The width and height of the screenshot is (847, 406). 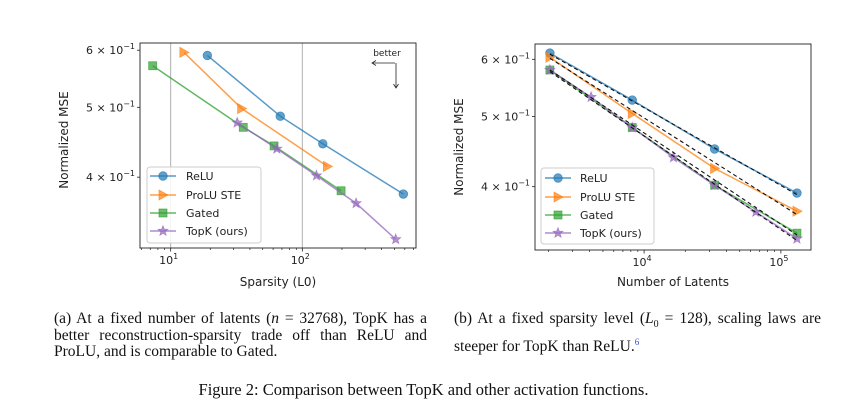 I want to click on caption-a-text-1: (a) At a fixed number of latents (, so click(x=163, y=318).